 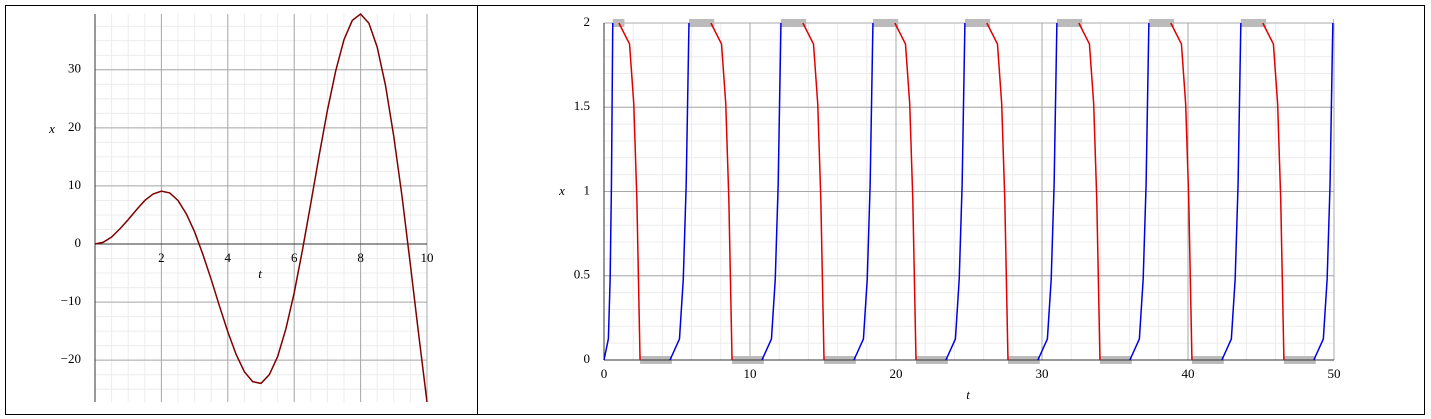 What do you see at coordinates (587, 189) in the screenshot?
I see `y-tick-label: 1` at bounding box center [587, 189].